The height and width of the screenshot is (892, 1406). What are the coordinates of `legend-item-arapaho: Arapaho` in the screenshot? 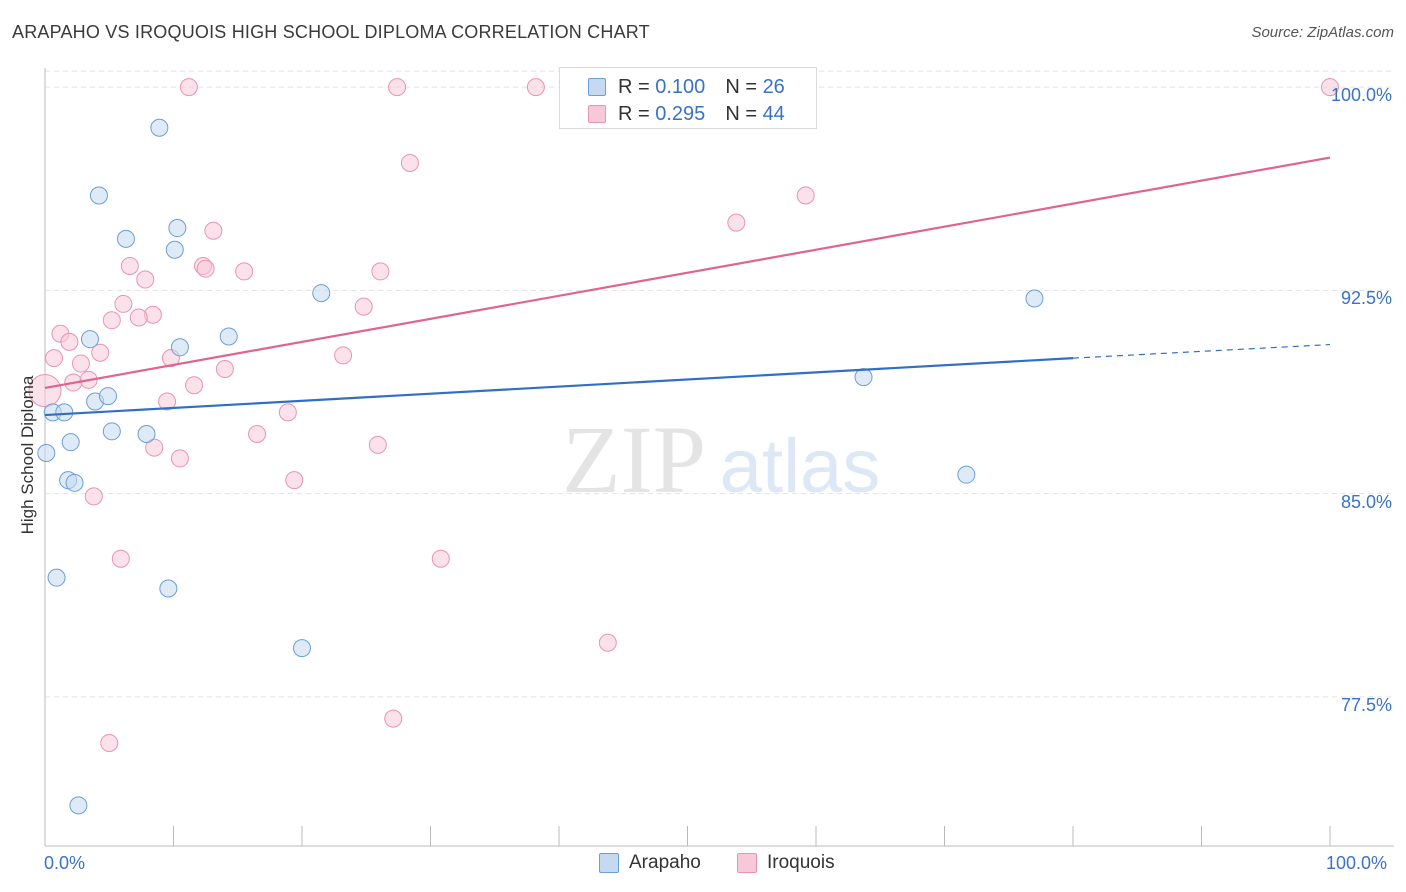 It's located at (650, 863).